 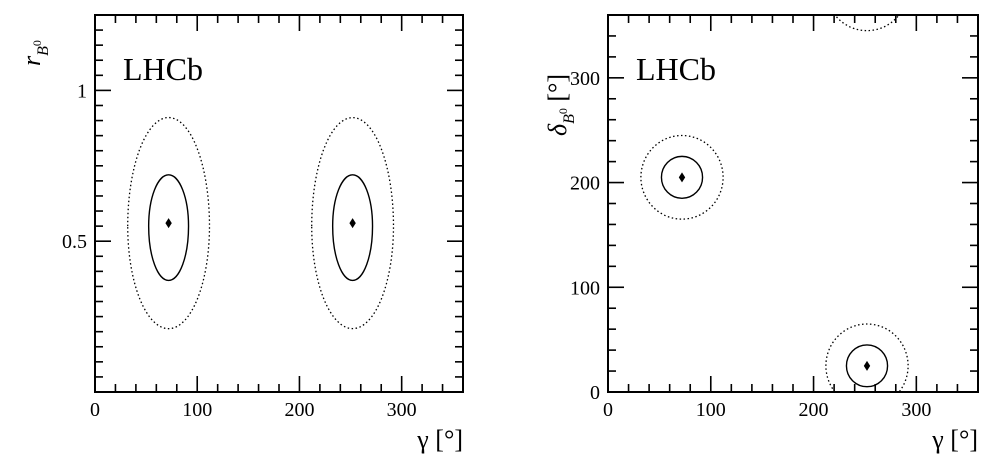 What do you see at coordinates (585, 79) in the screenshot?
I see `y-tick-label: 300` at bounding box center [585, 79].